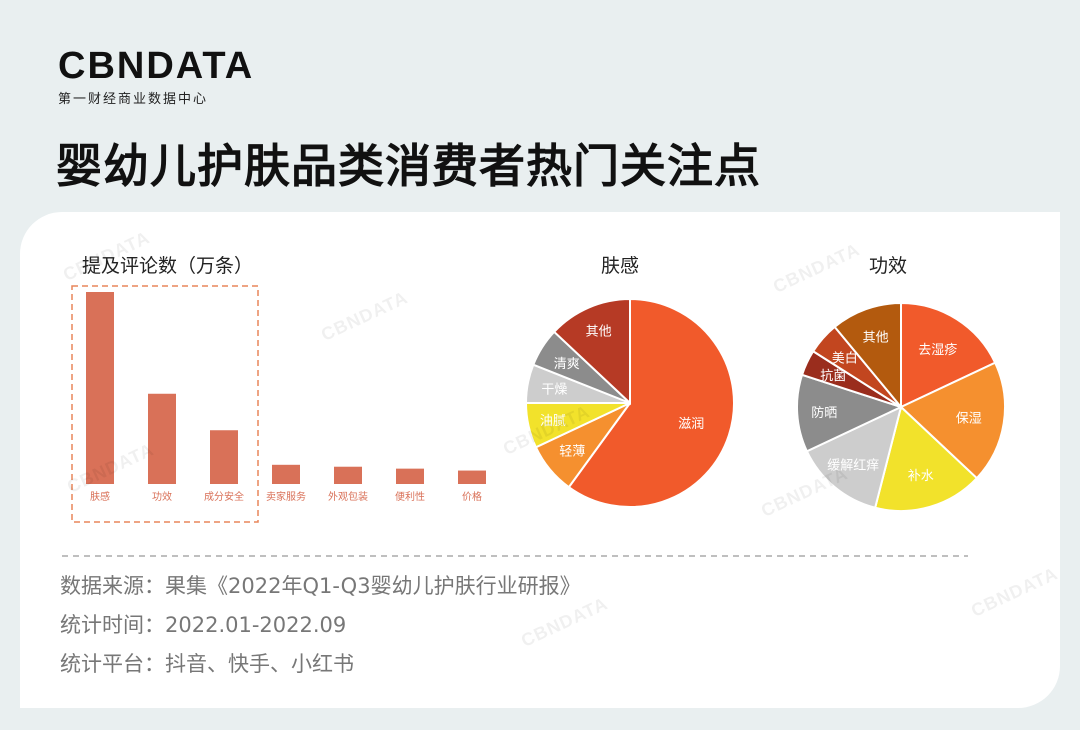 The width and height of the screenshot is (1080, 730). I want to click on pie-slice-label: 防晒, so click(824, 413).